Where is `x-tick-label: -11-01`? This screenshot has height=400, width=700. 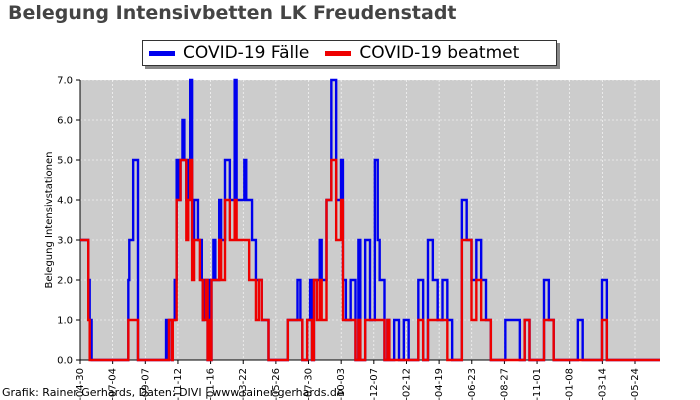
x-tick-label: -11-01 is located at coordinates (537, 384).